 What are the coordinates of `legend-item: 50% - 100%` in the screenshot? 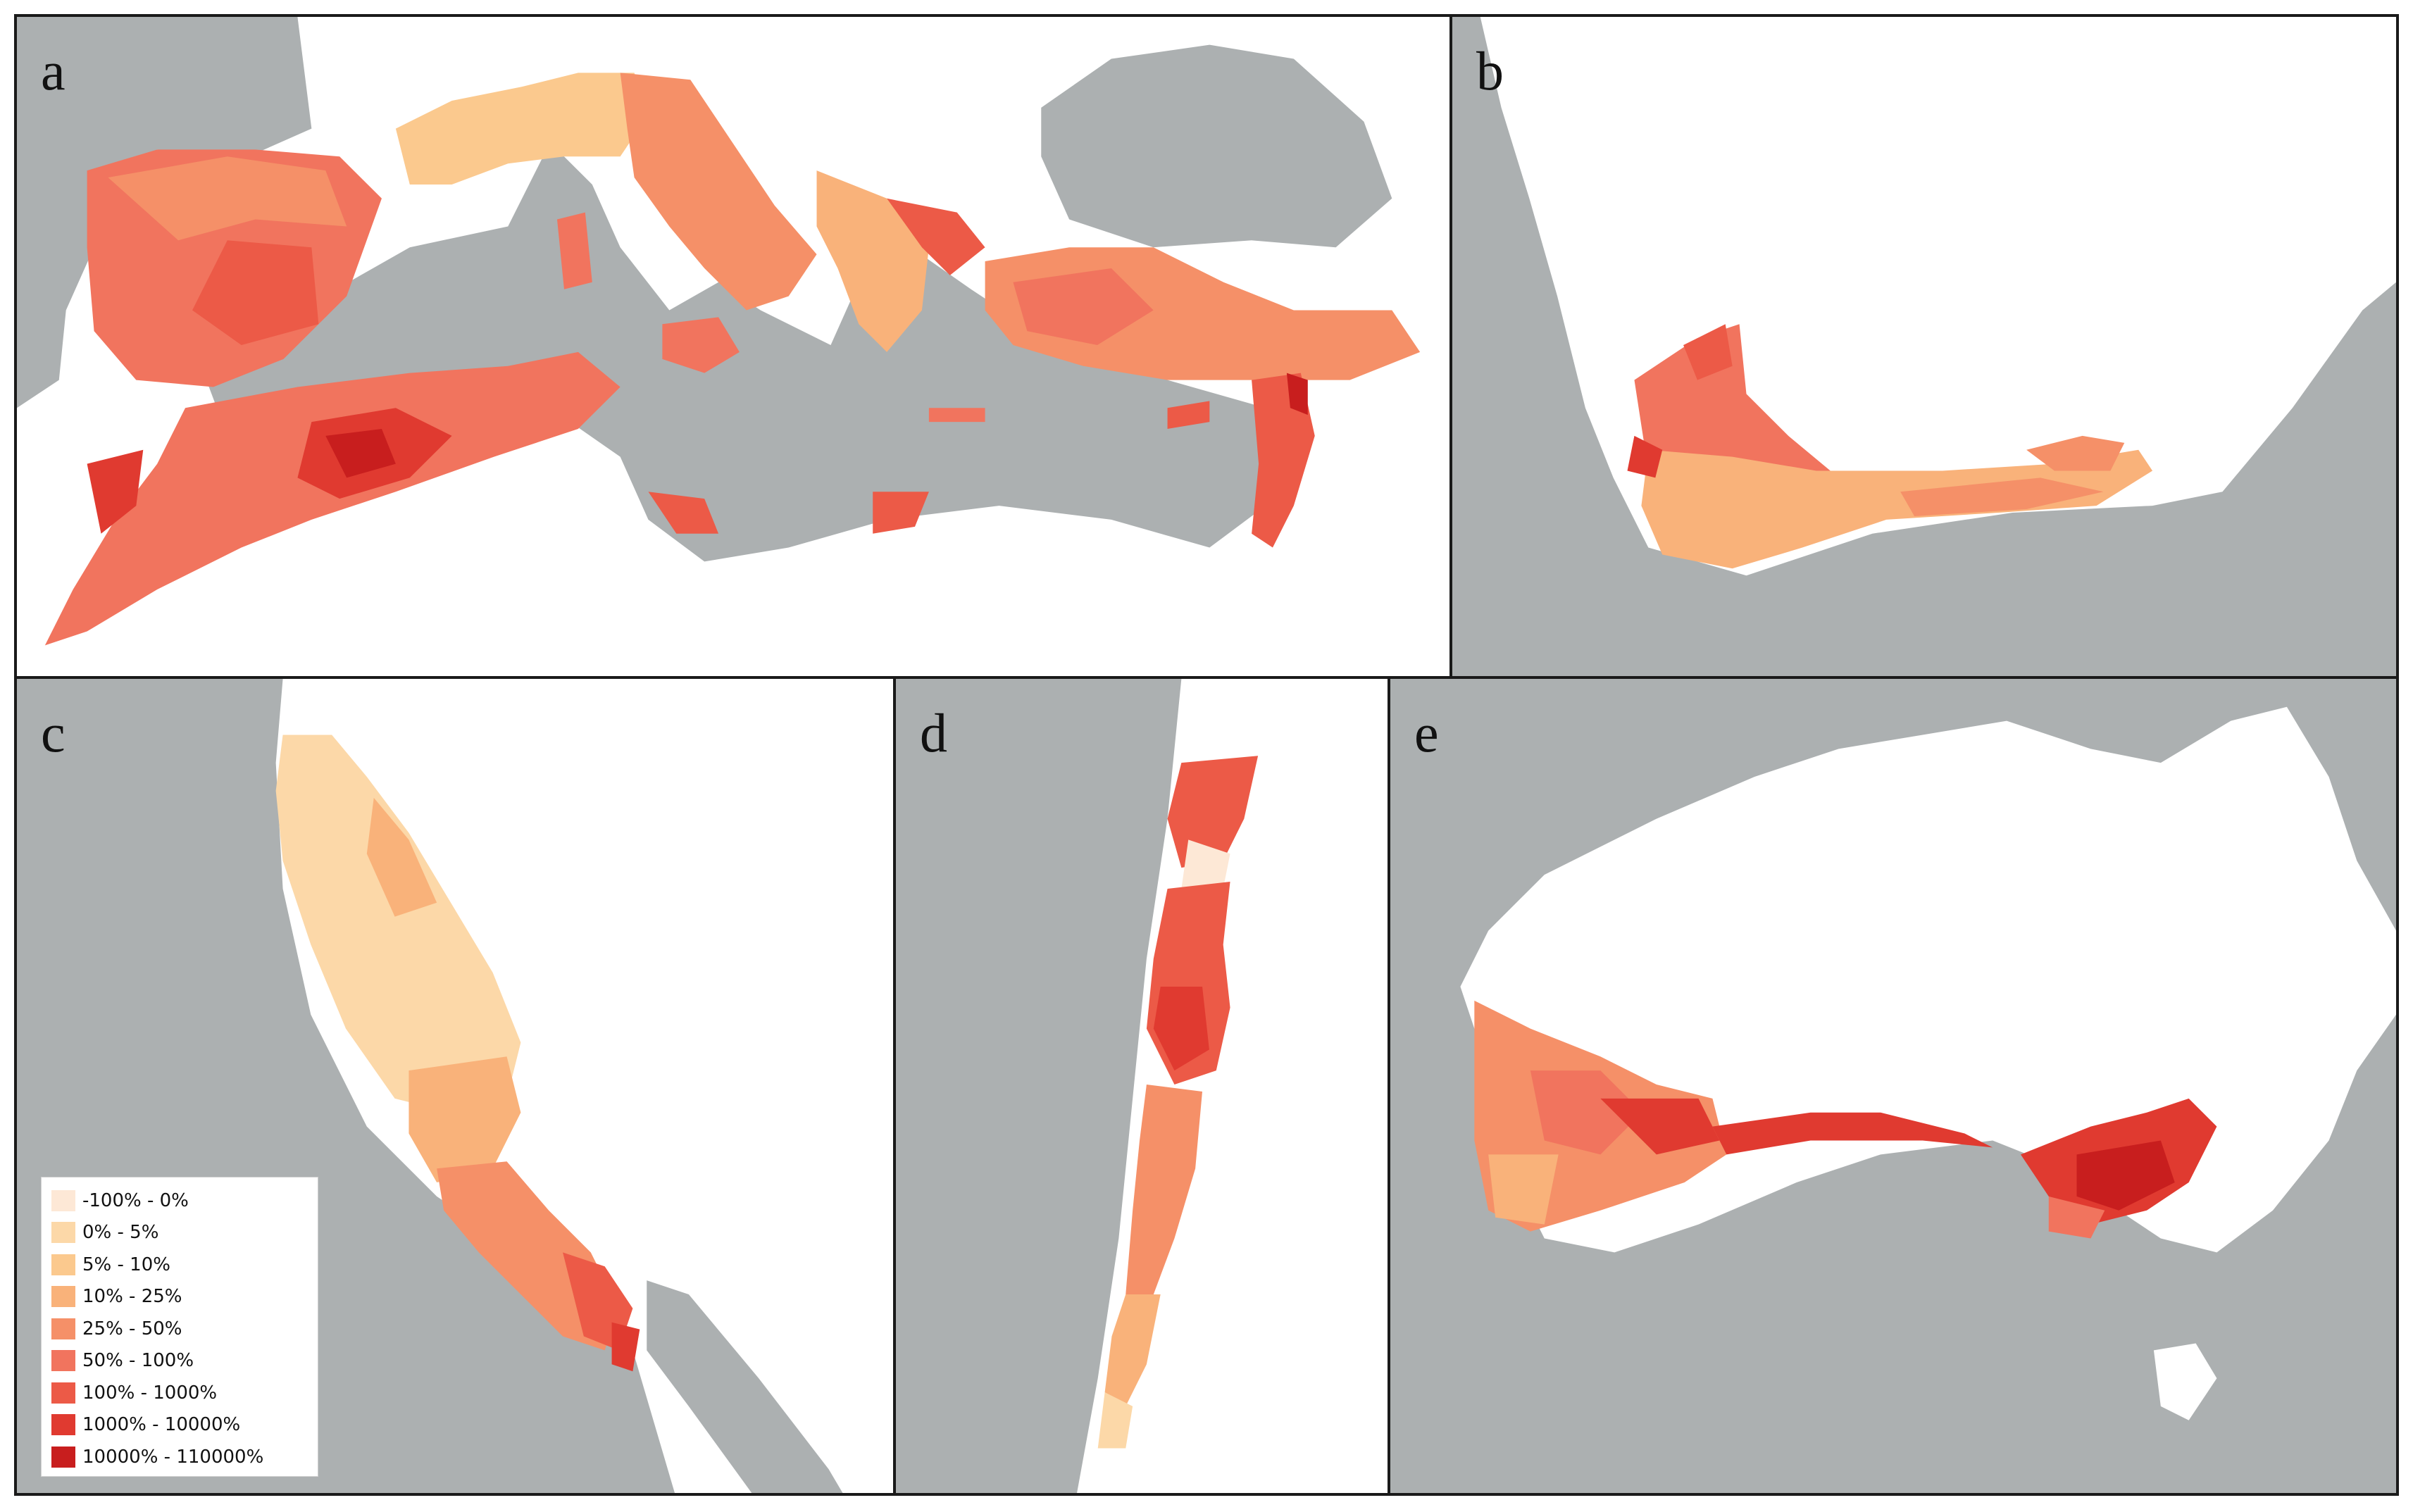 It's located at (184, 1361).